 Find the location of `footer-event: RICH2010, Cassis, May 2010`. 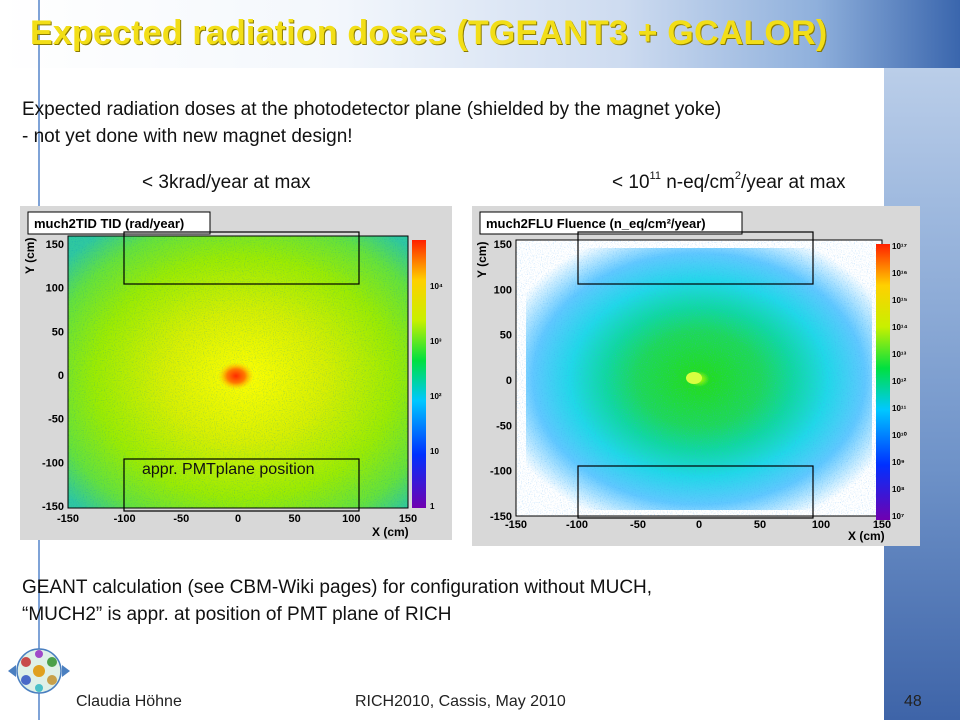

footer-event: RICH2010, Cassis, May 2010 is located at coordinates (460, 701).